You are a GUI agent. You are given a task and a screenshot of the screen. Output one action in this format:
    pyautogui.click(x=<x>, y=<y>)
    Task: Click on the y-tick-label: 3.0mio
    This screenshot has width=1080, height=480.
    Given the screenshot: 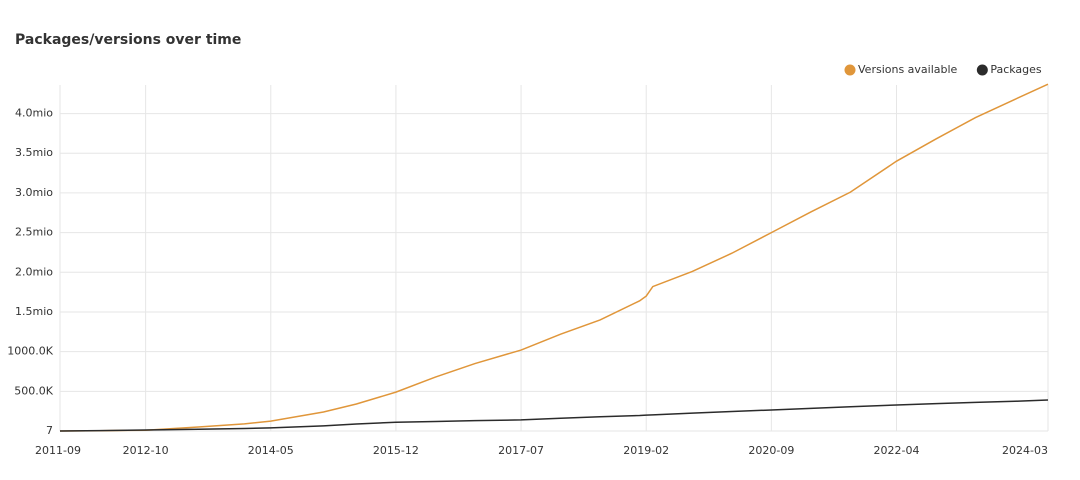 What is the action you would take?
    pyautogui.click(x=34, y=192)
    